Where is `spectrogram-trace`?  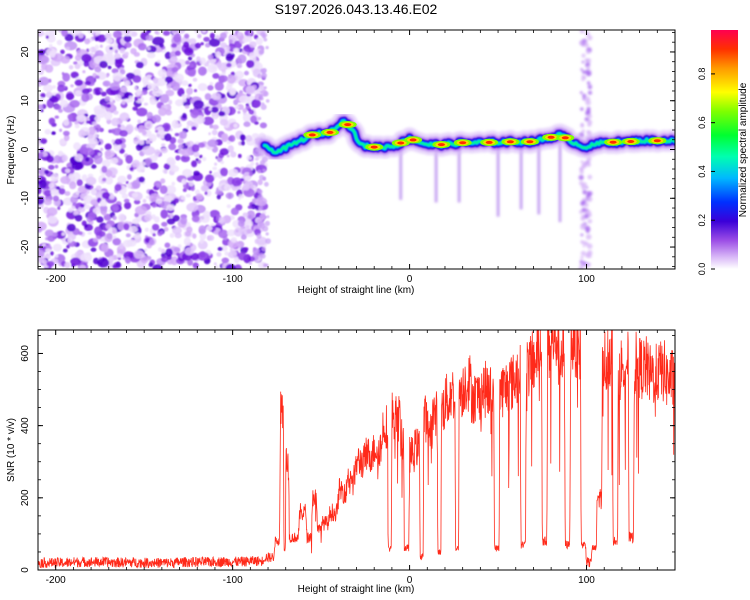 spectrogram-trace is located at coordinates (464, 136).